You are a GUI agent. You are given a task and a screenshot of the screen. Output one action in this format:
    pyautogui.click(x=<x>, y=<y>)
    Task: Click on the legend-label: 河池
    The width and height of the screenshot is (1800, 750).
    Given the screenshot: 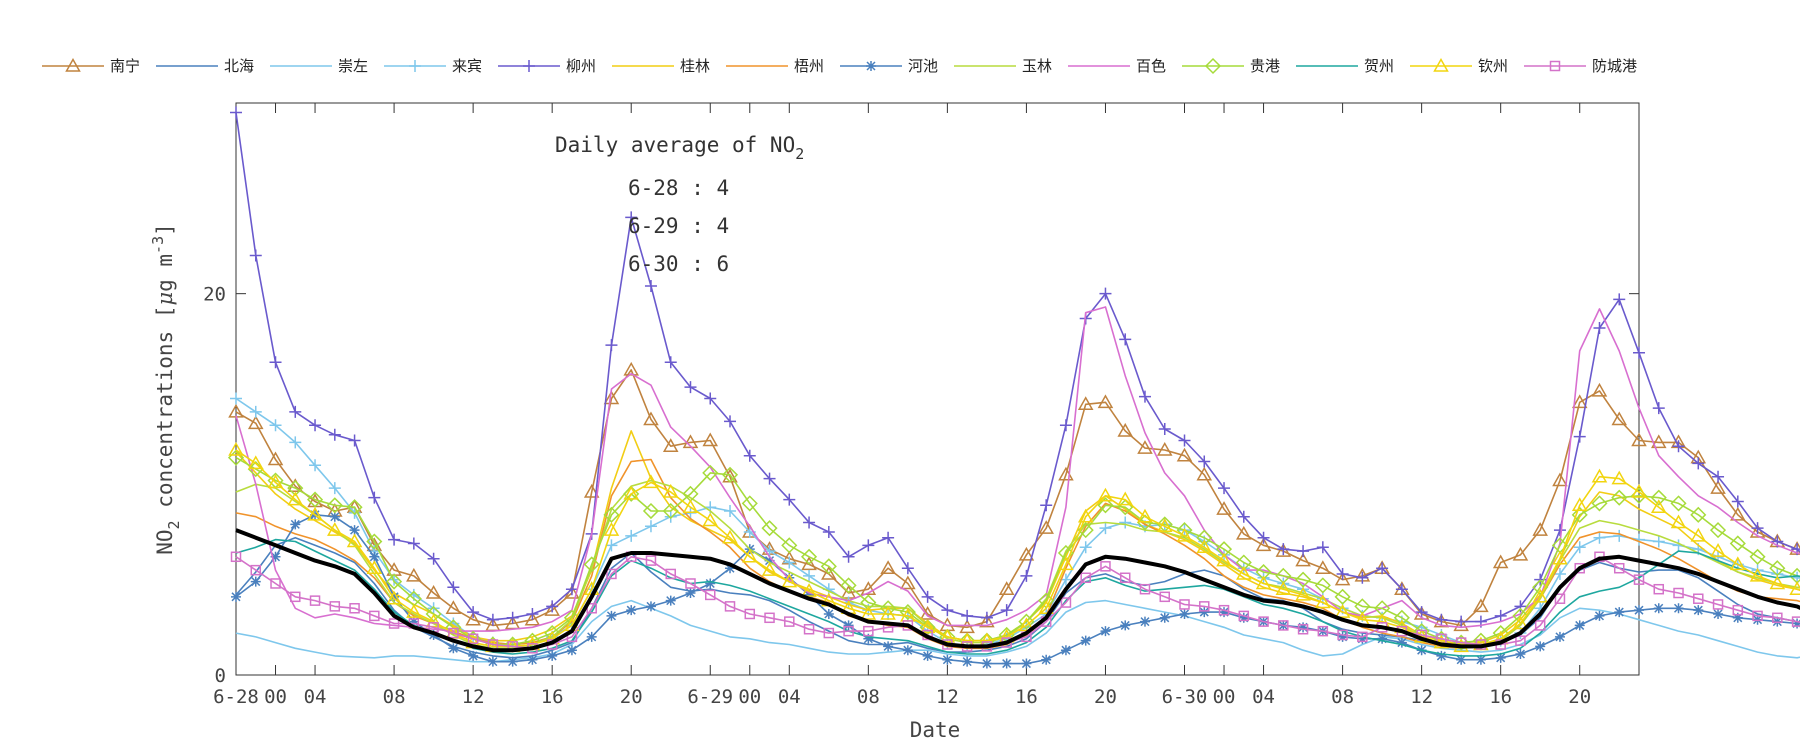 What is the action you would take?
    pyautogui.click(x=923, y=66)
    